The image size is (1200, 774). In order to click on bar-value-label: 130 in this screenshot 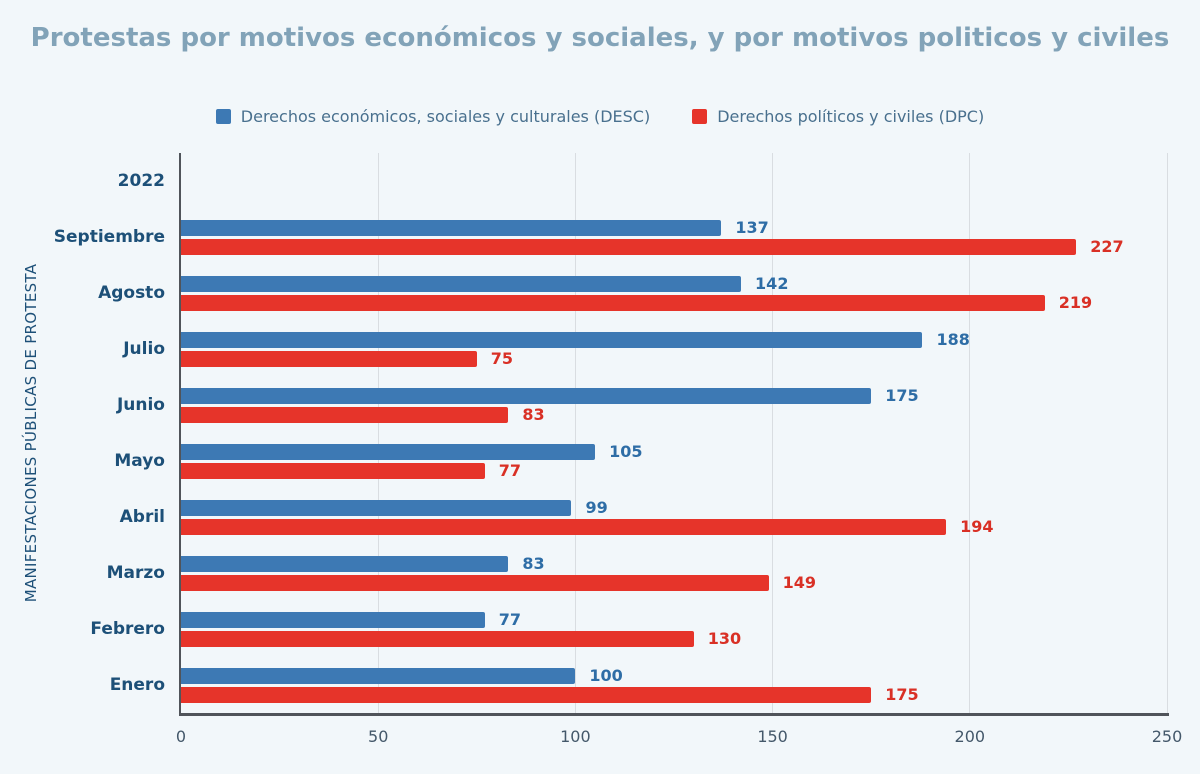, I will do `click(724, 638)`.